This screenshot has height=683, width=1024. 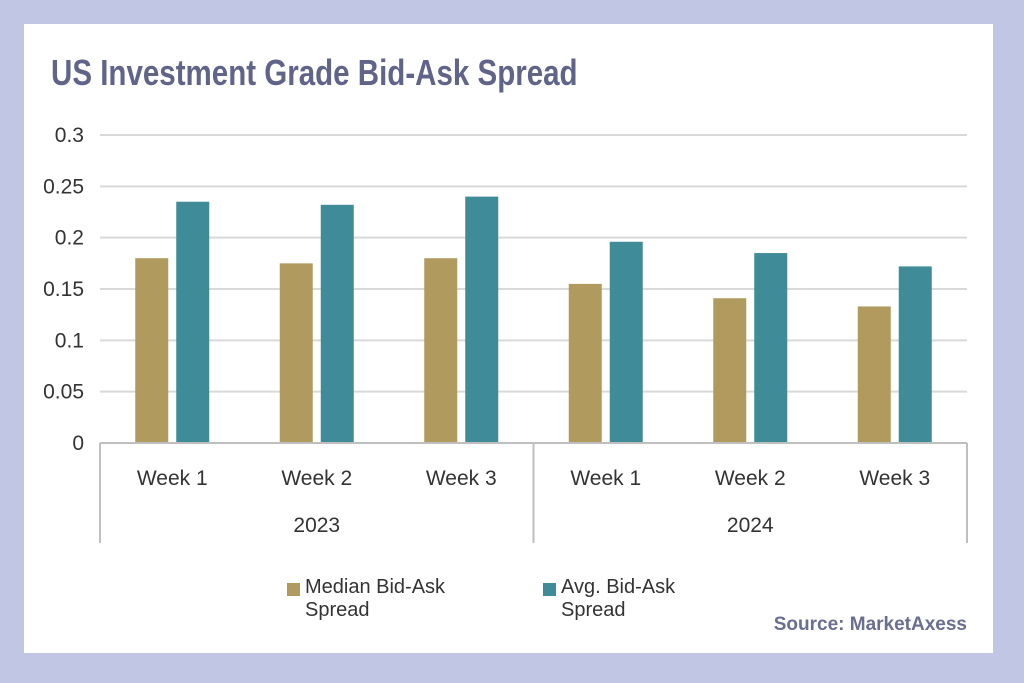 I want to click on y-tick-label: 0.05, so click(x=63, y=392).